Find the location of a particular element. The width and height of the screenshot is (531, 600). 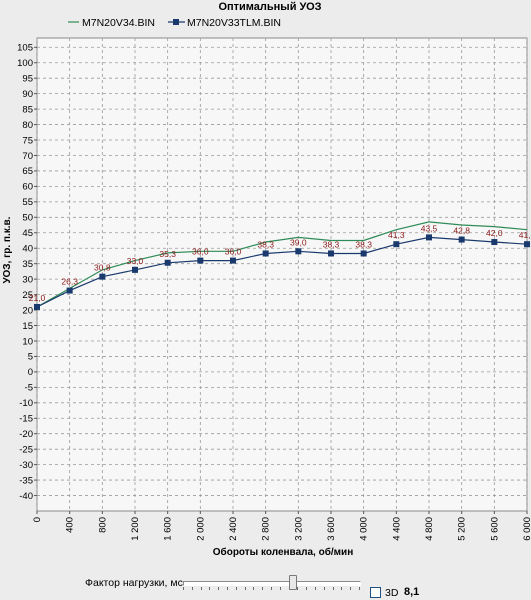

y-tick-label: 85 is located at coordinates (27, 109).